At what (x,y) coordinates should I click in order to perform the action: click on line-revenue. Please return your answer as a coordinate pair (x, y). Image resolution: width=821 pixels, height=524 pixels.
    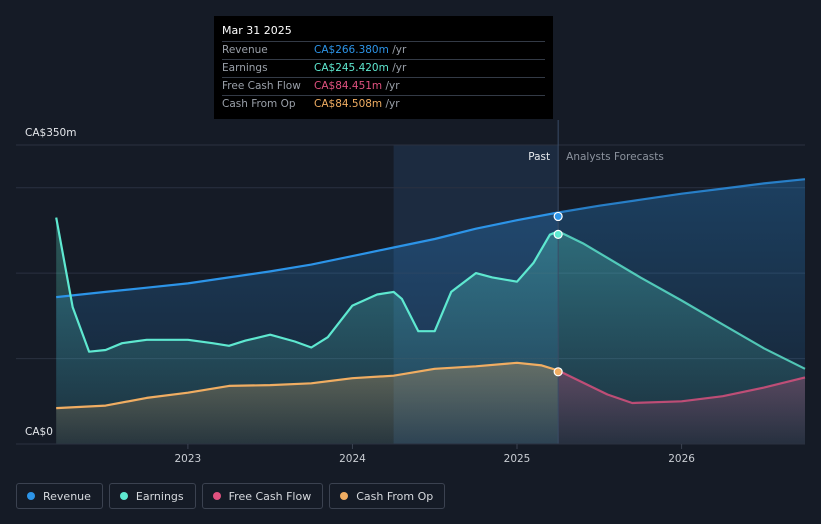
    Looking at the image, I should click on (307, 255).